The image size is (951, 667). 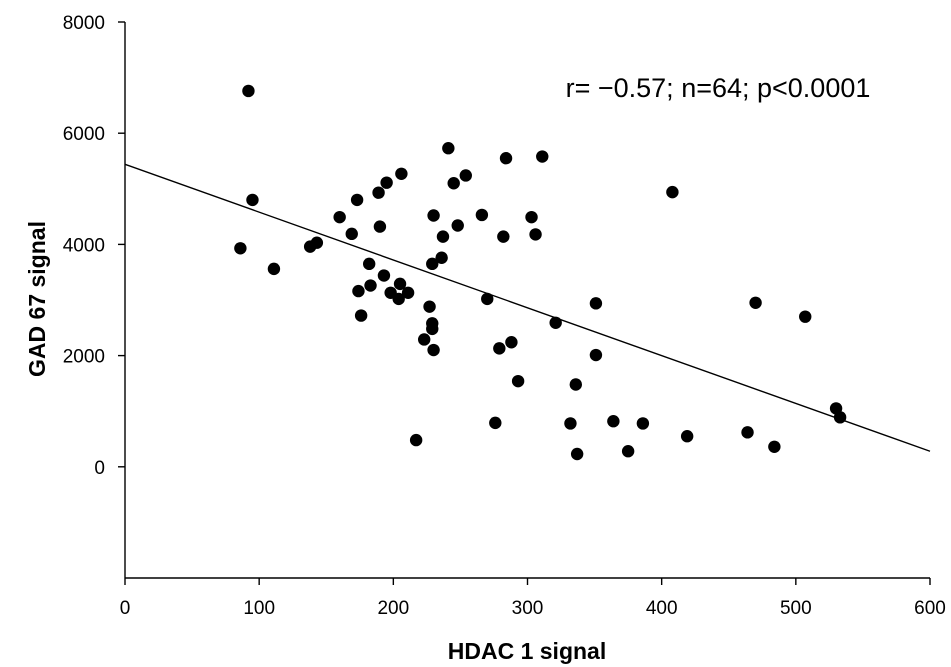 I want to click on y-tick-label: 4000, so click(x=84, y=245).